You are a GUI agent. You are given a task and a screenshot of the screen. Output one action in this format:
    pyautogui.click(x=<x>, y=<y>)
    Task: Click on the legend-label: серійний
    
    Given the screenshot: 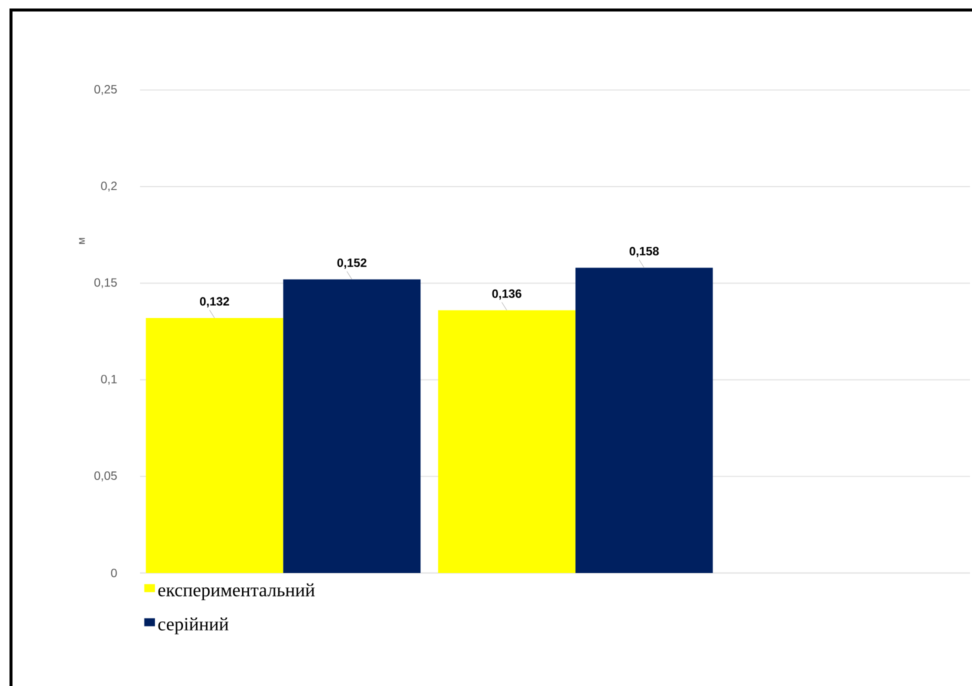 What is the action you would take?
    pyautogui.click(x=193, y=626)
    